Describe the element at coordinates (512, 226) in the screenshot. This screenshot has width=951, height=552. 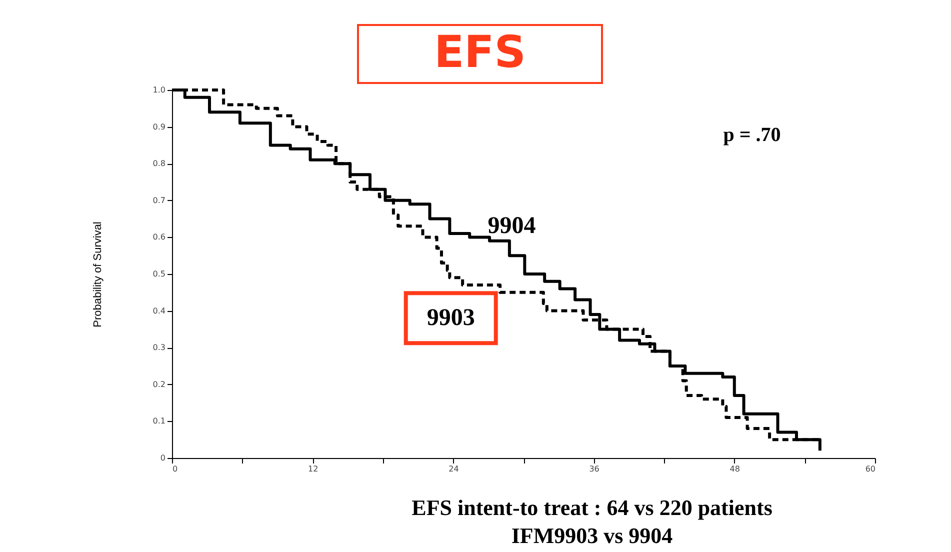
I see `series-label: 9904` at that location.